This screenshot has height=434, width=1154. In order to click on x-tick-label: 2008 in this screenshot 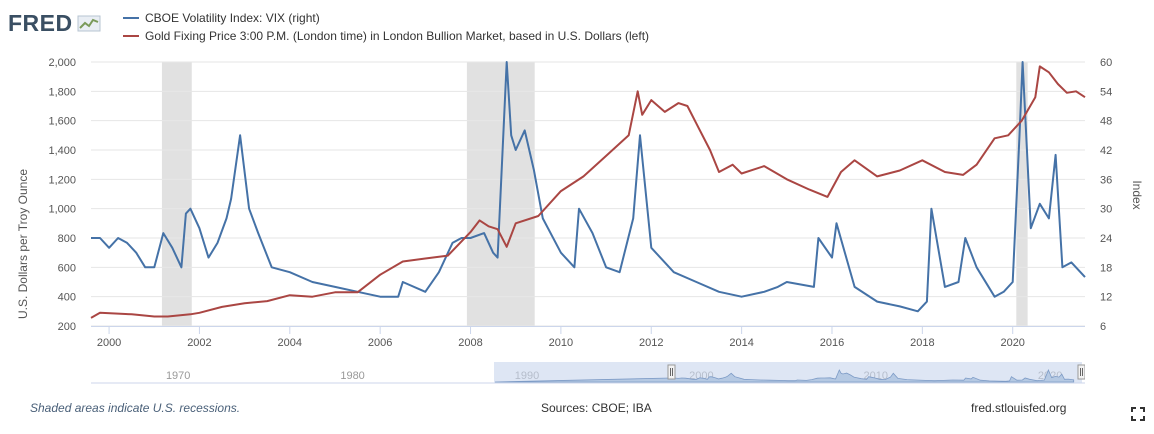, I will do `click(470, 343)`.